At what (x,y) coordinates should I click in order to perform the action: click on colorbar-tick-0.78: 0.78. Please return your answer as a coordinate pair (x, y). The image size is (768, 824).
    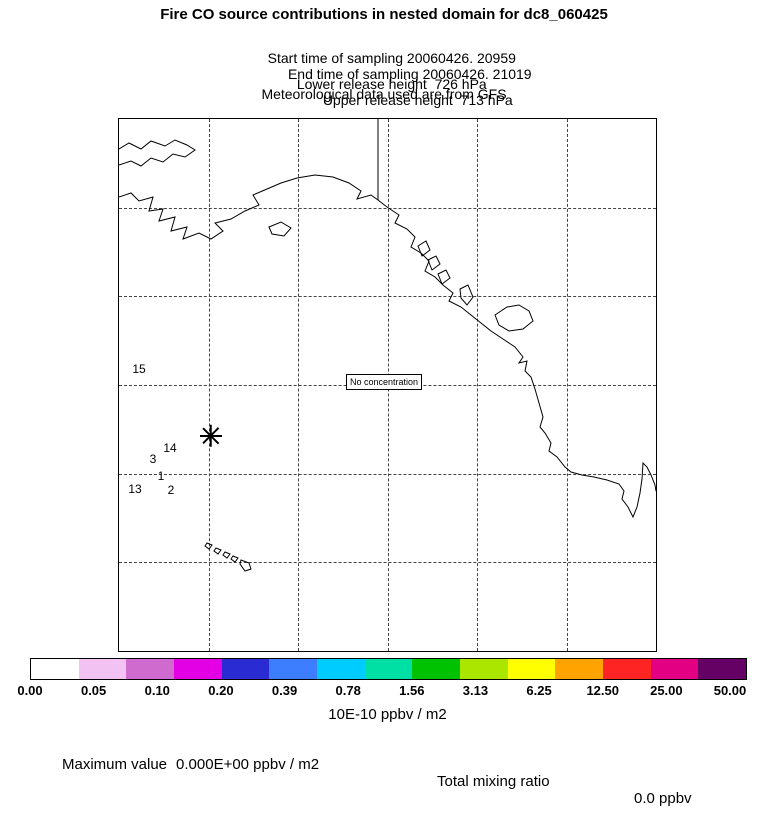
    Looking at the image, I should click on (348, 690).